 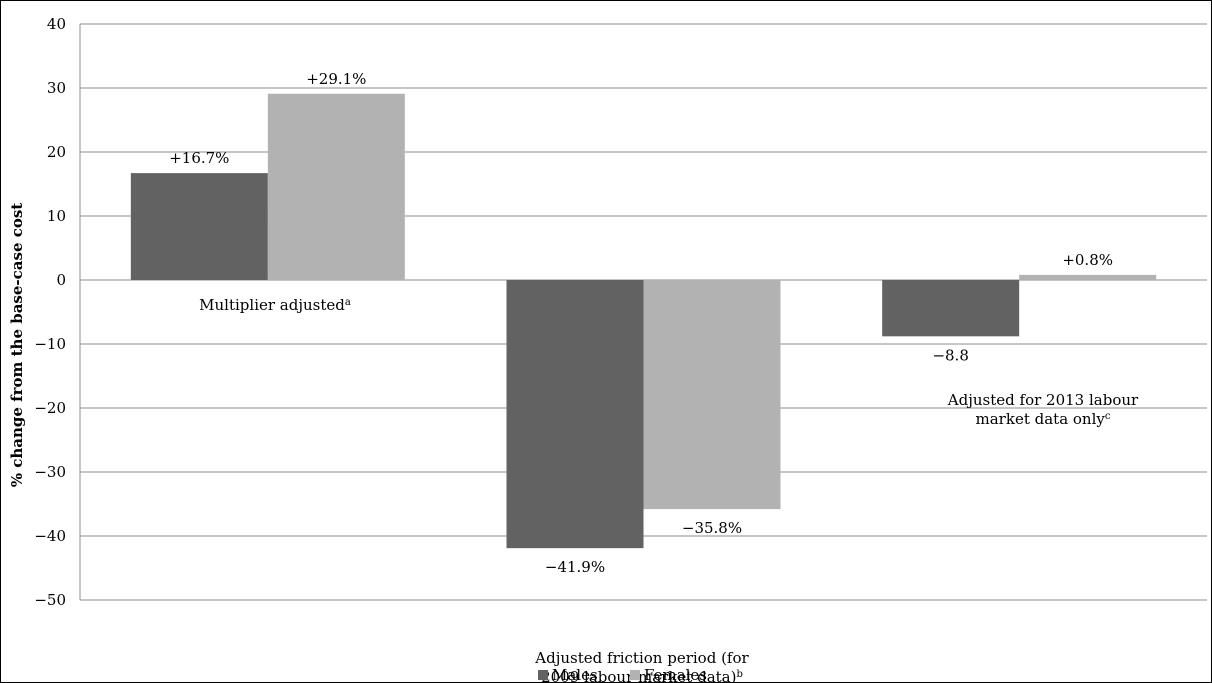 I want to click on category-label: Multiplier adjusteda, so click(x=275, y=305).